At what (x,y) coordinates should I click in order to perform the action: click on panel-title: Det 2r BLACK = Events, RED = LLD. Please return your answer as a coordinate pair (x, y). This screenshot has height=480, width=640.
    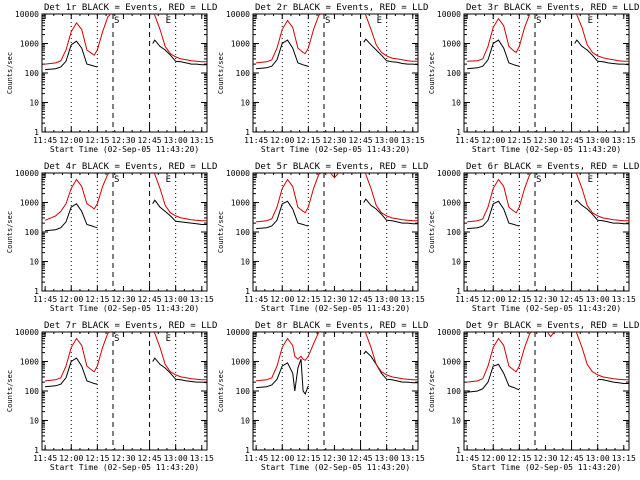
    Looking at the image, I should click on (341, 8).